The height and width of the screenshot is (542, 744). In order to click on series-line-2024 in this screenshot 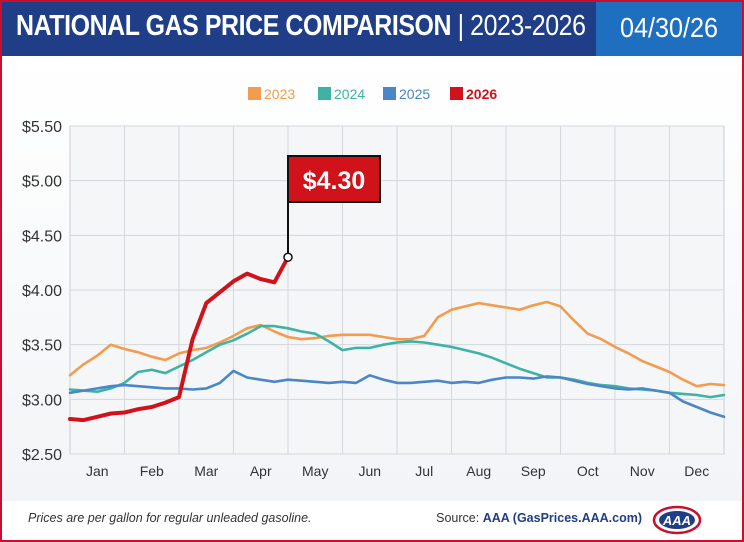, I will do `click(397, 361)`.